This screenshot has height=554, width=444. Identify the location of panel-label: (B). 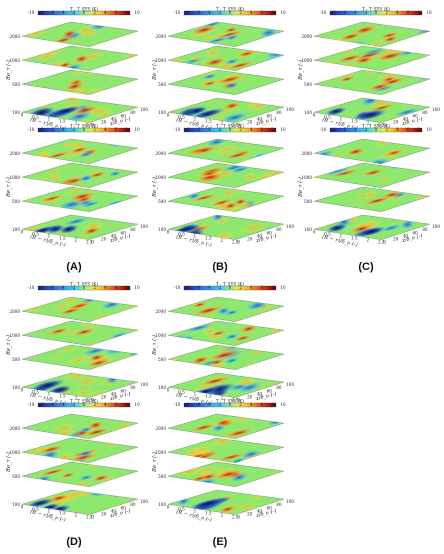
(220, 267).